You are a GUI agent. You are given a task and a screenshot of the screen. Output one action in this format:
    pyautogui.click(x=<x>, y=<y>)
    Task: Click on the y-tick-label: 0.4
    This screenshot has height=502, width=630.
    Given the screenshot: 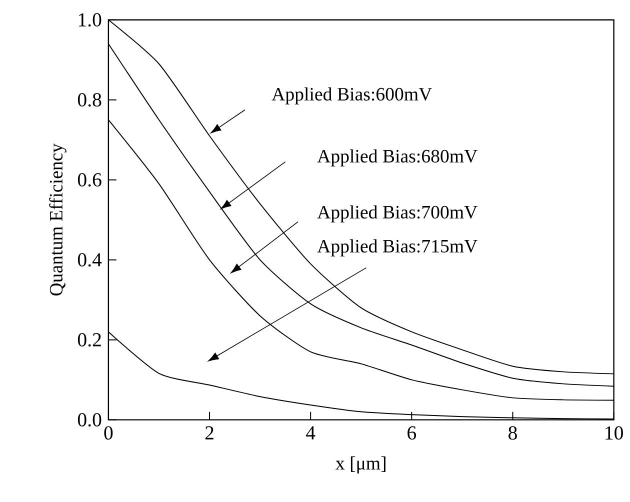 What is the action you would take?
    pyautogui.click(x=90, y=259)
    